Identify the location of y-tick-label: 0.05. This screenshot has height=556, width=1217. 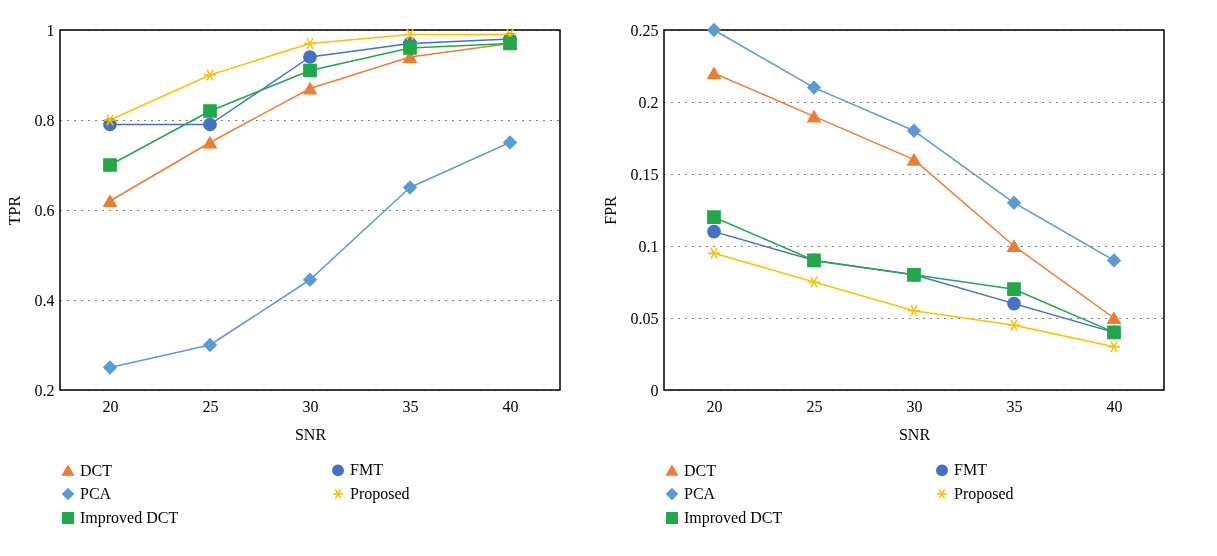
(644, 318).